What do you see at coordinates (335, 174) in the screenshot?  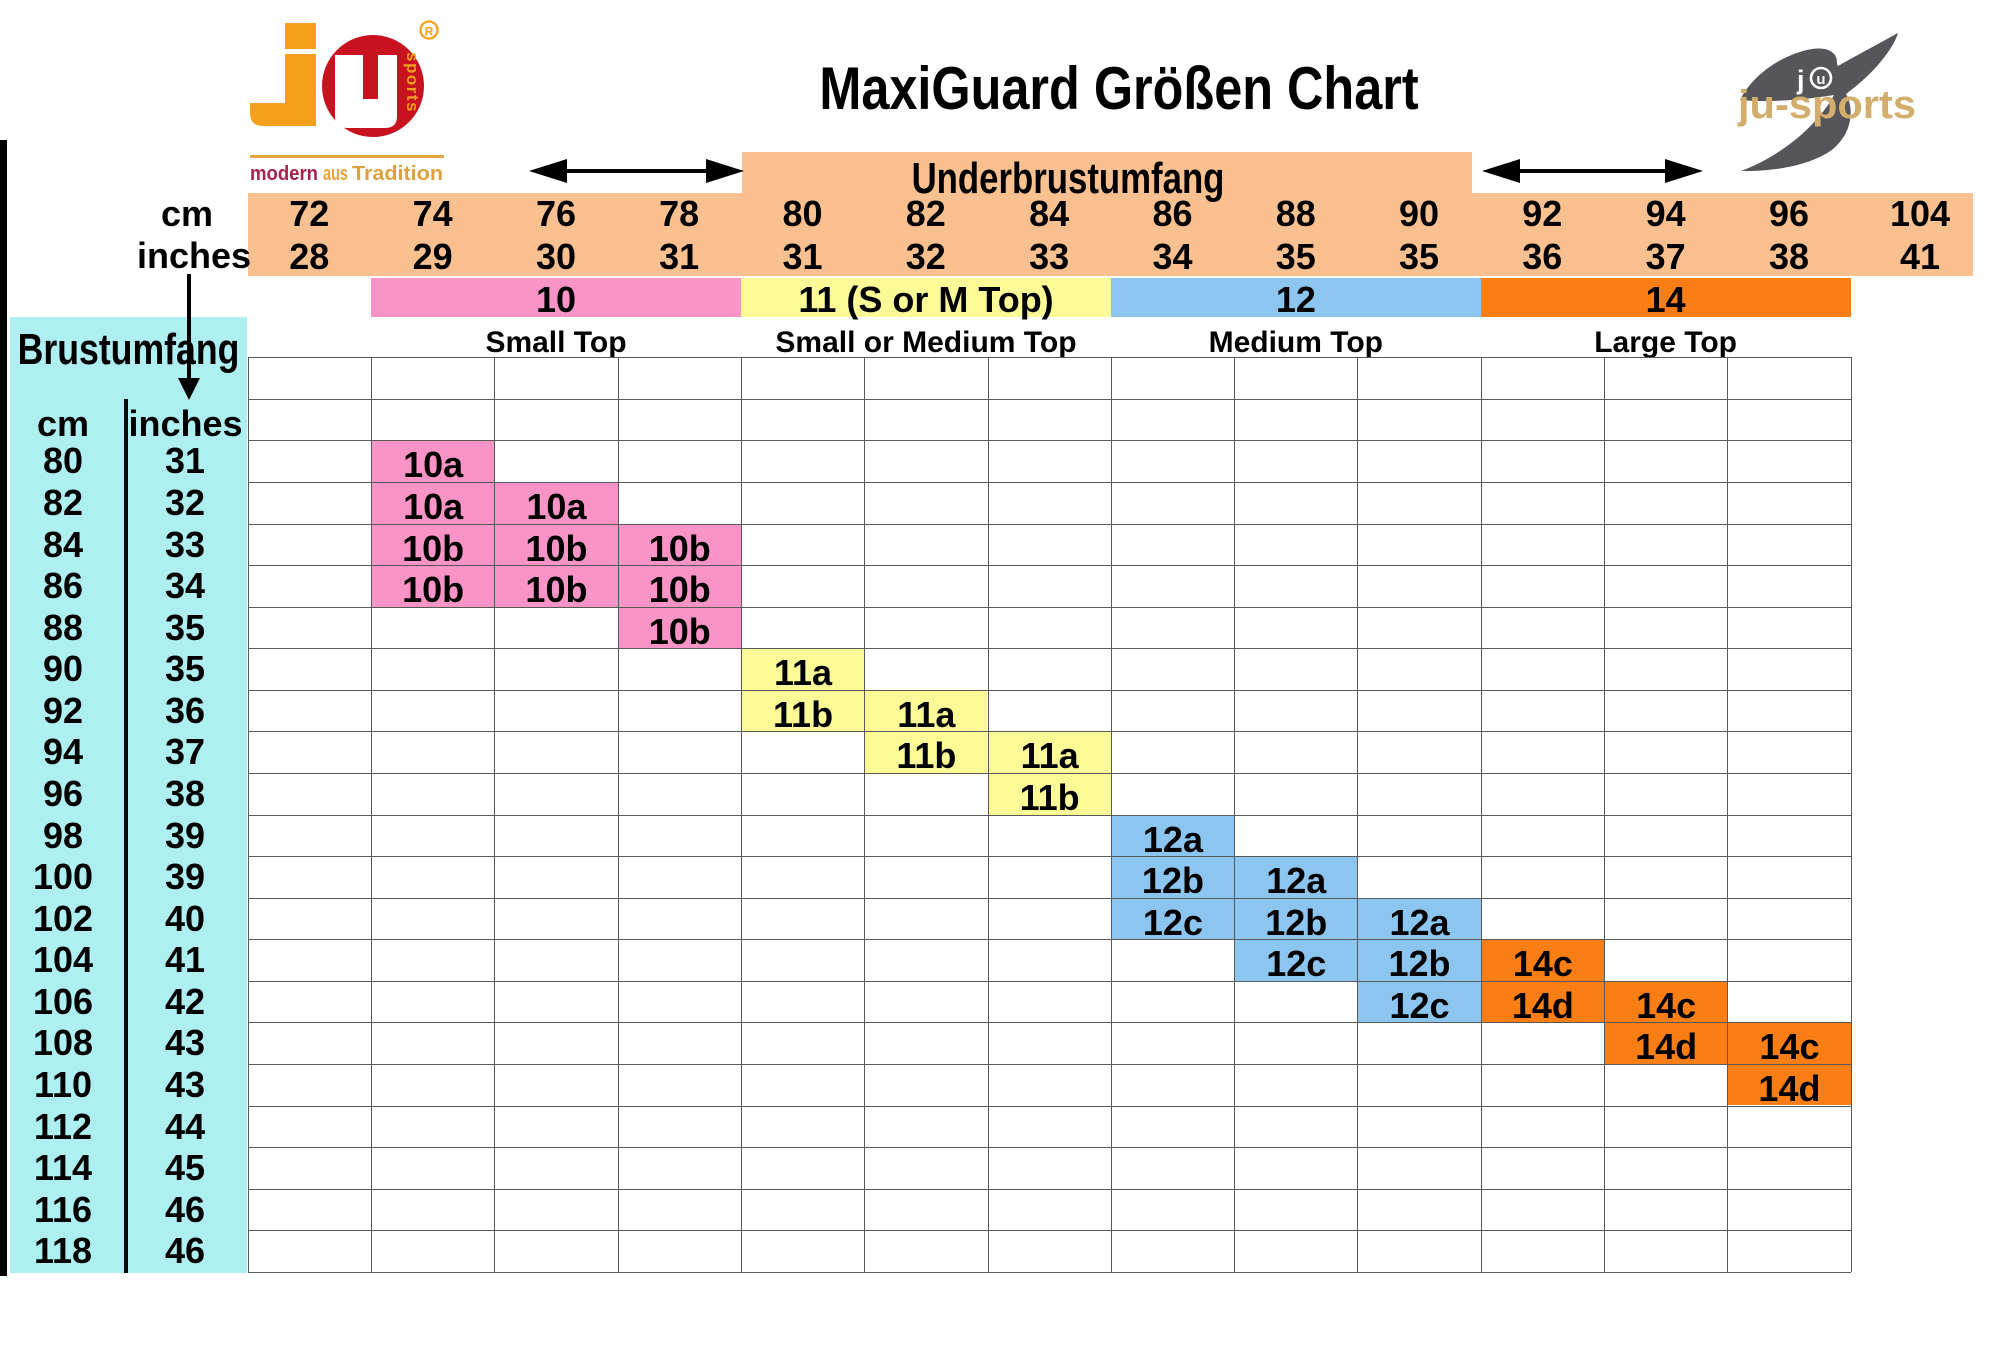 I see `svg-text: aus` at bounding box center [335, 174].